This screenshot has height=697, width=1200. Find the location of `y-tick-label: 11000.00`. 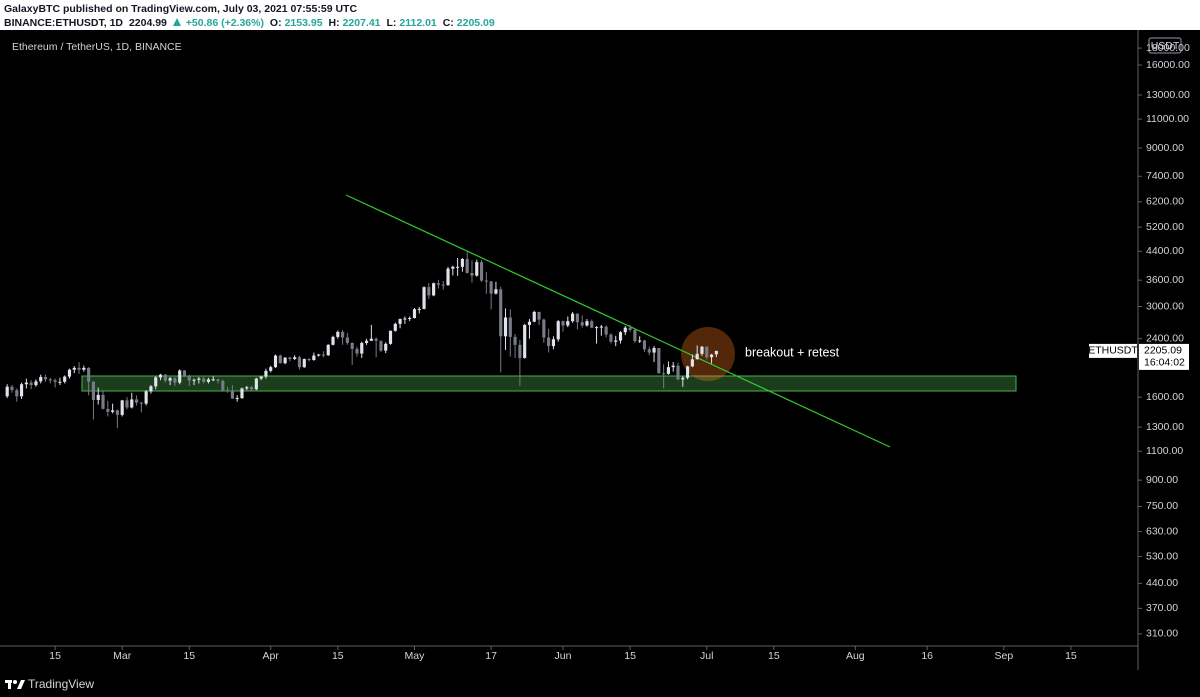

y-tick-label: 11000.00 is located at coordinates (1167, 119).